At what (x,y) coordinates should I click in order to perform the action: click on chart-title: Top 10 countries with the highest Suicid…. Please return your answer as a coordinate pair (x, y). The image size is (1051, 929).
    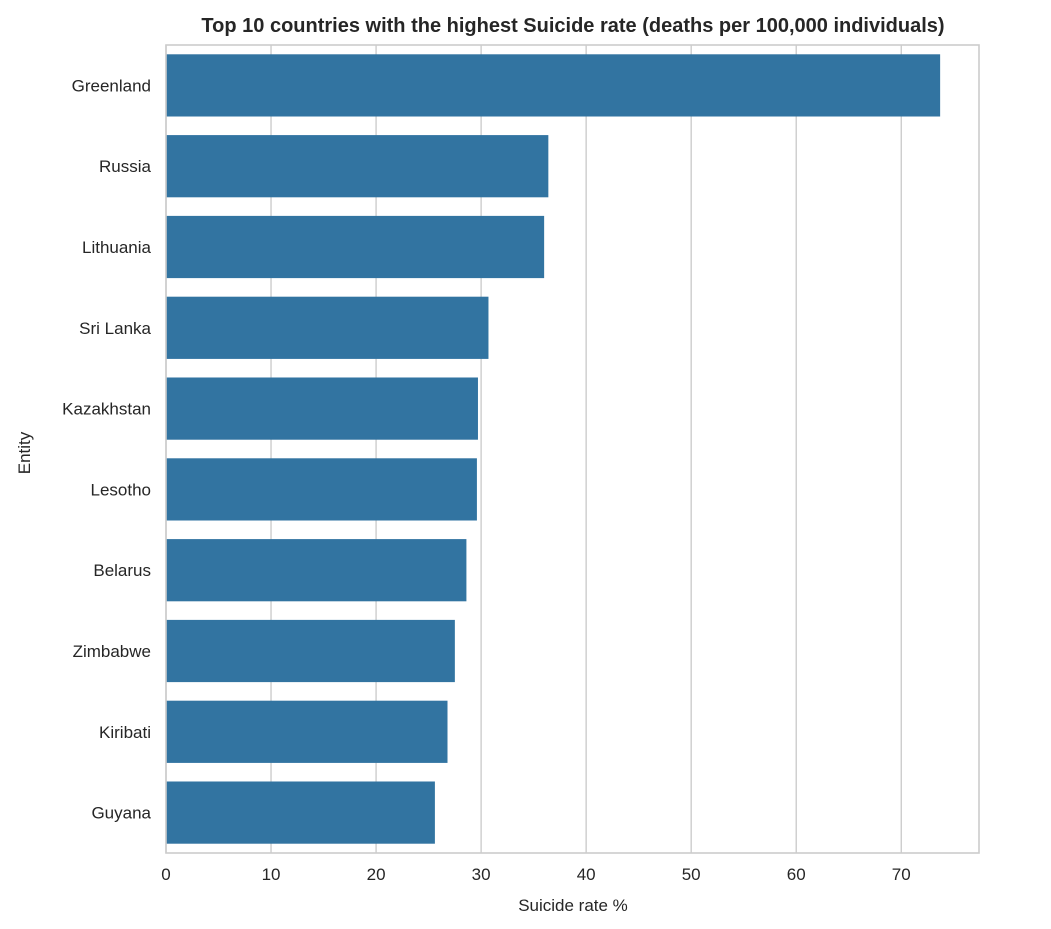
    Looking at the image, I should click on (572, 26).